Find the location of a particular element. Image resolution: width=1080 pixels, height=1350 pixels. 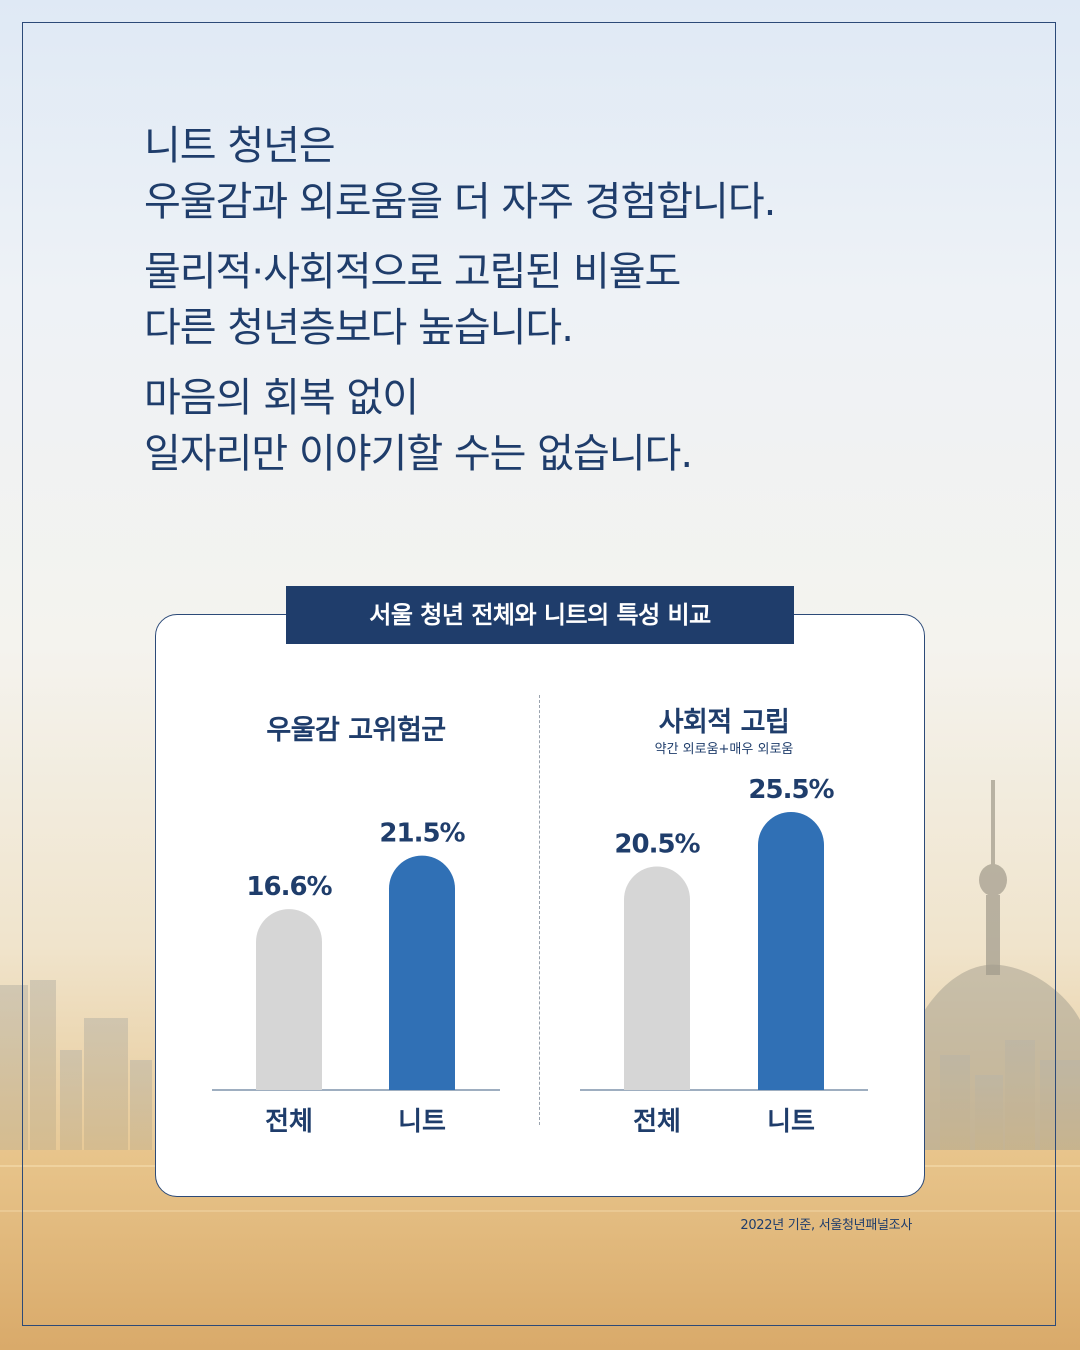

data-label: 25.5% is located at coordinates (791, 790).